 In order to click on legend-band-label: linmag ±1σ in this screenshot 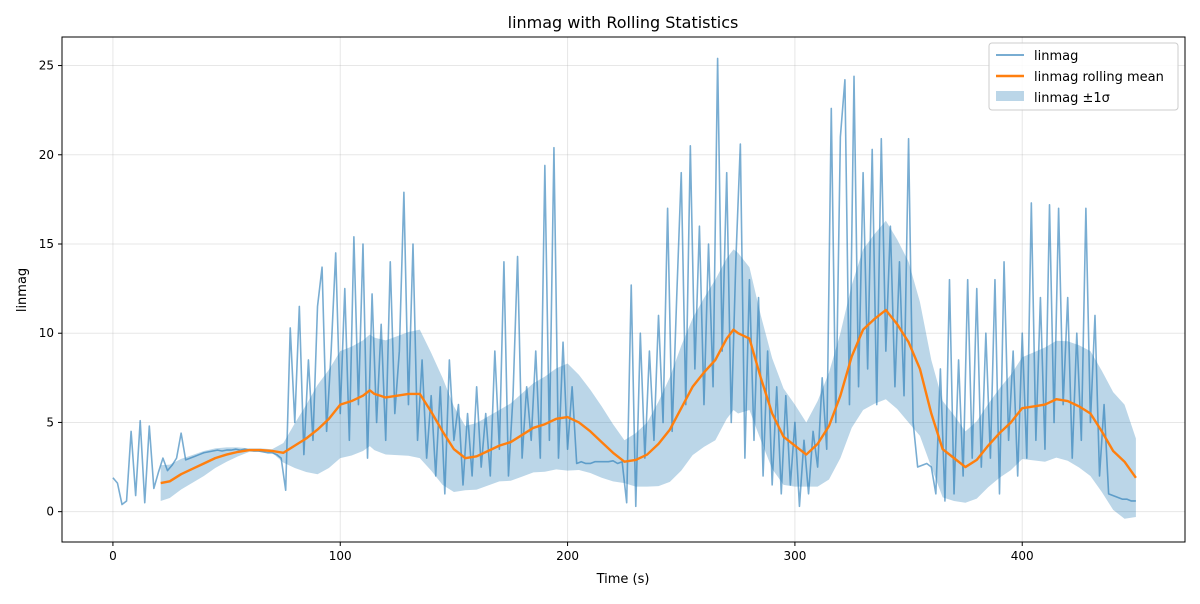, I will do `click(1072, 98)`.